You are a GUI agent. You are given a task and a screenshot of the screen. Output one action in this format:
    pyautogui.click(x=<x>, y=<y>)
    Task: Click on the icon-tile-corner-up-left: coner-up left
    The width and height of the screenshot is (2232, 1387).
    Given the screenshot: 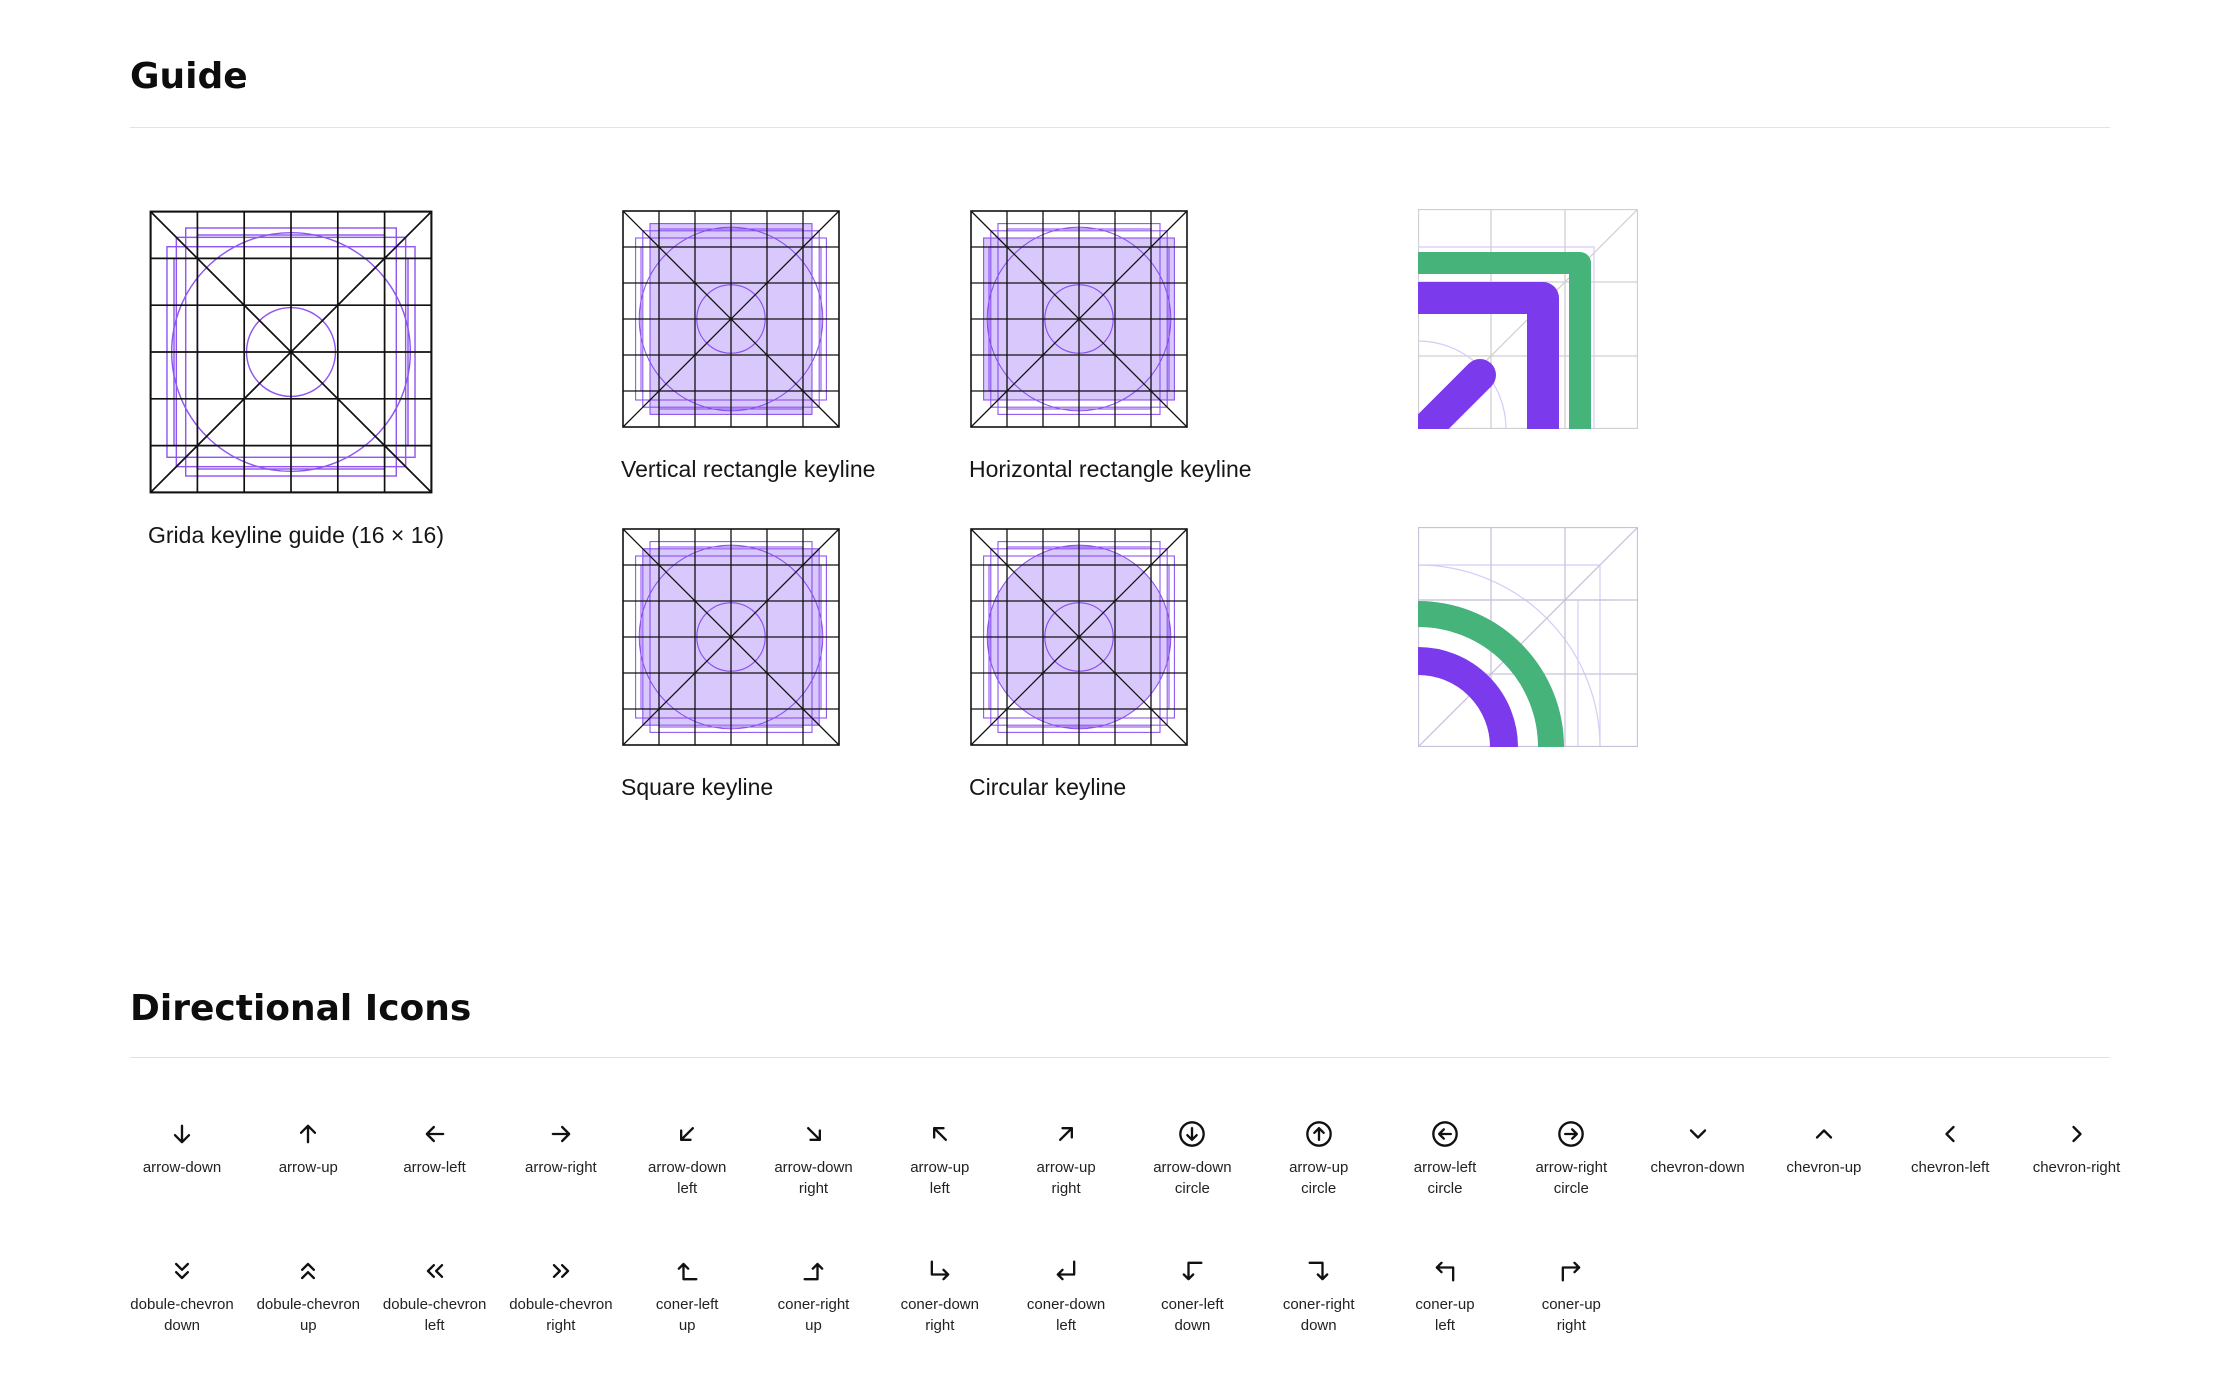 What is the action you would take?
    pyautogui.click(x=1445, y=1296)
    